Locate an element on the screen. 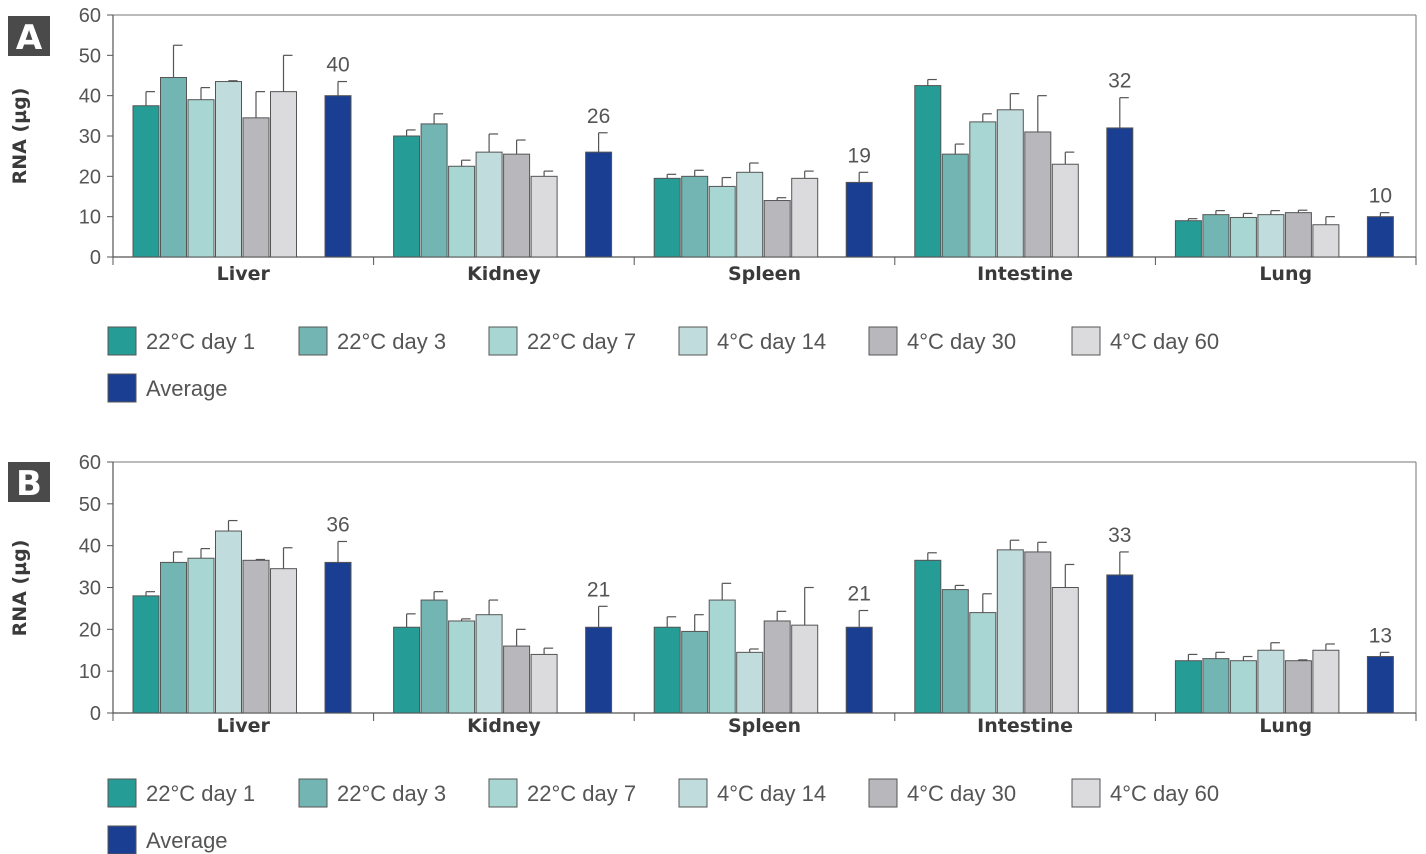 The width and height of the screenshot is (1426, 854). y-tick-label: 0 is located at coordinates (95, 258).